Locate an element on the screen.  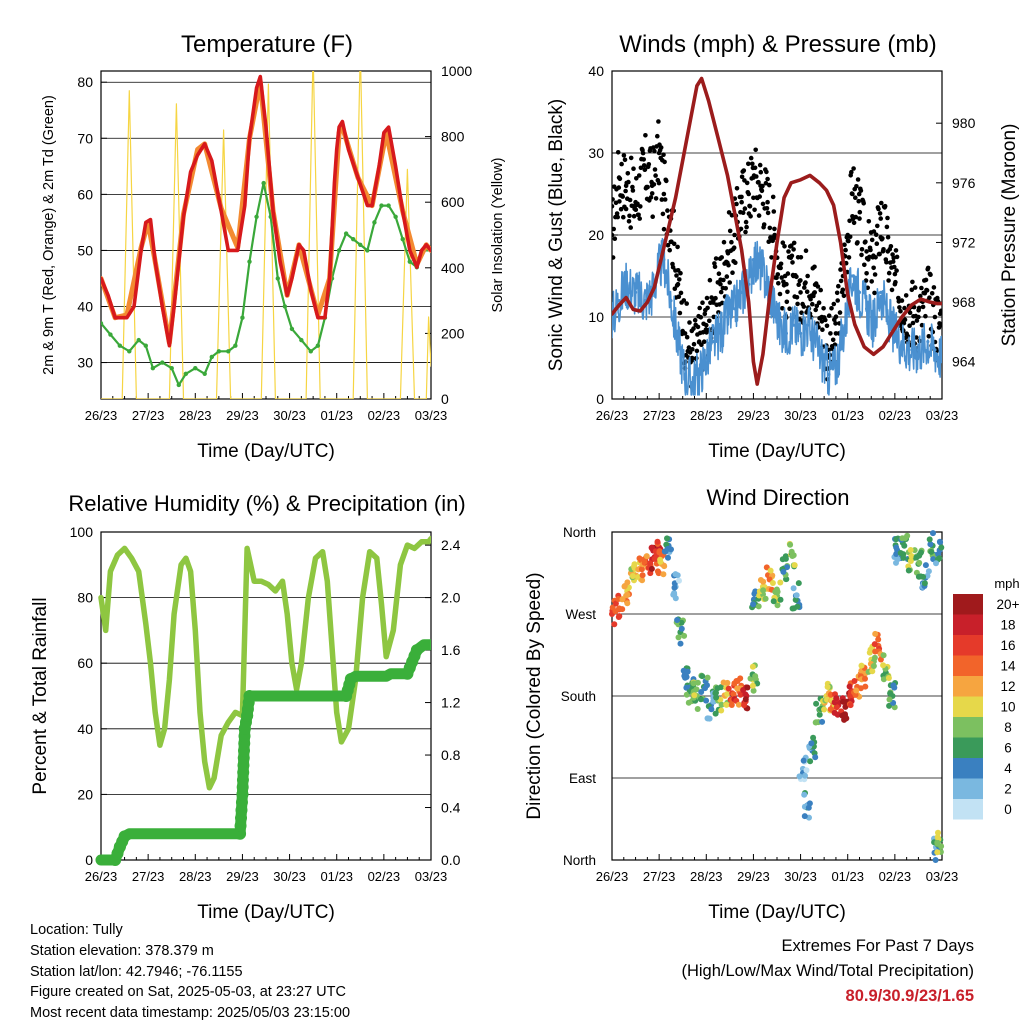
legend-label: 16 is located at coordinates (1007, 645).